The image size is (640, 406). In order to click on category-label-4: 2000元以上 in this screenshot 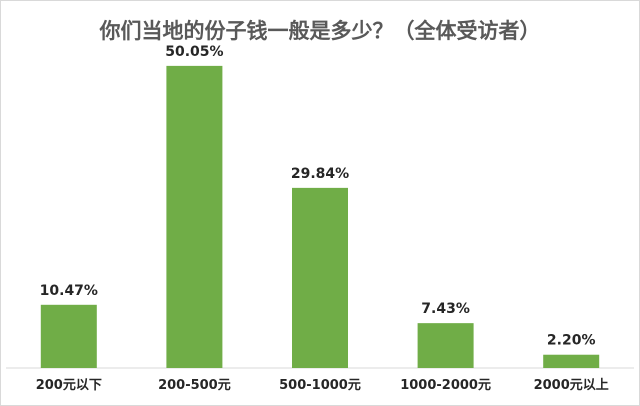, I will do `click(571, 385)`.